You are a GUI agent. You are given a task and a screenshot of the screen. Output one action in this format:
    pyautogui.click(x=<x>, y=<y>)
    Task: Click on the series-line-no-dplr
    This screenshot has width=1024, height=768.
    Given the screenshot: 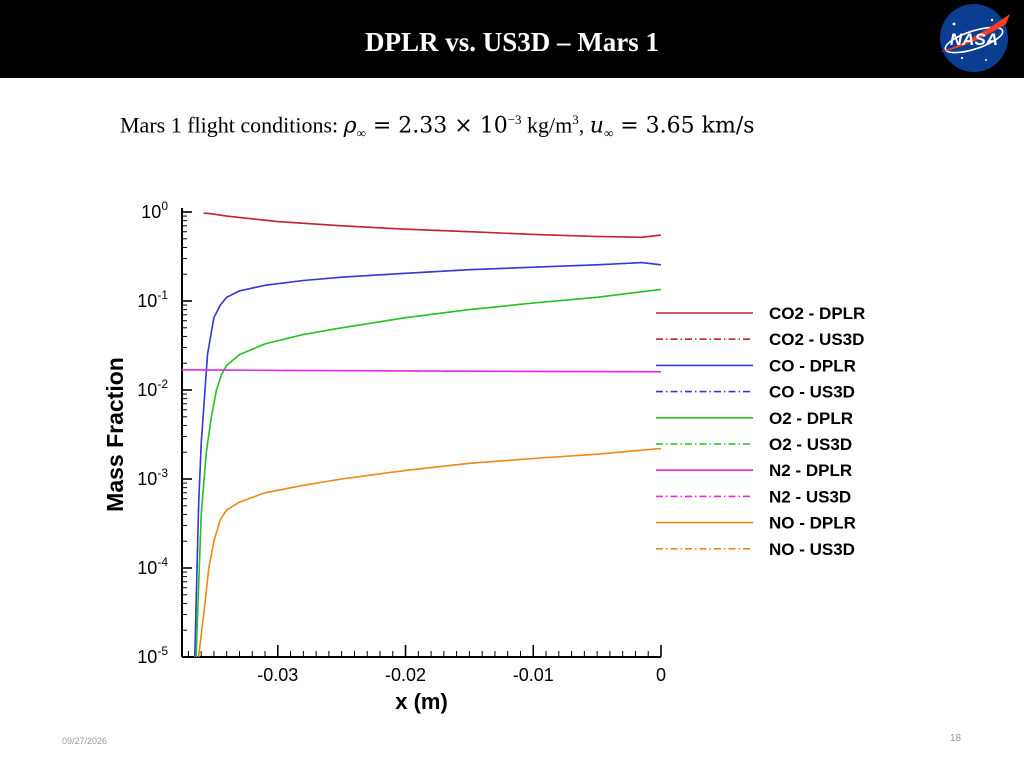 What is the action you would take?
    pyautogui.click(x=429, y=552)
    